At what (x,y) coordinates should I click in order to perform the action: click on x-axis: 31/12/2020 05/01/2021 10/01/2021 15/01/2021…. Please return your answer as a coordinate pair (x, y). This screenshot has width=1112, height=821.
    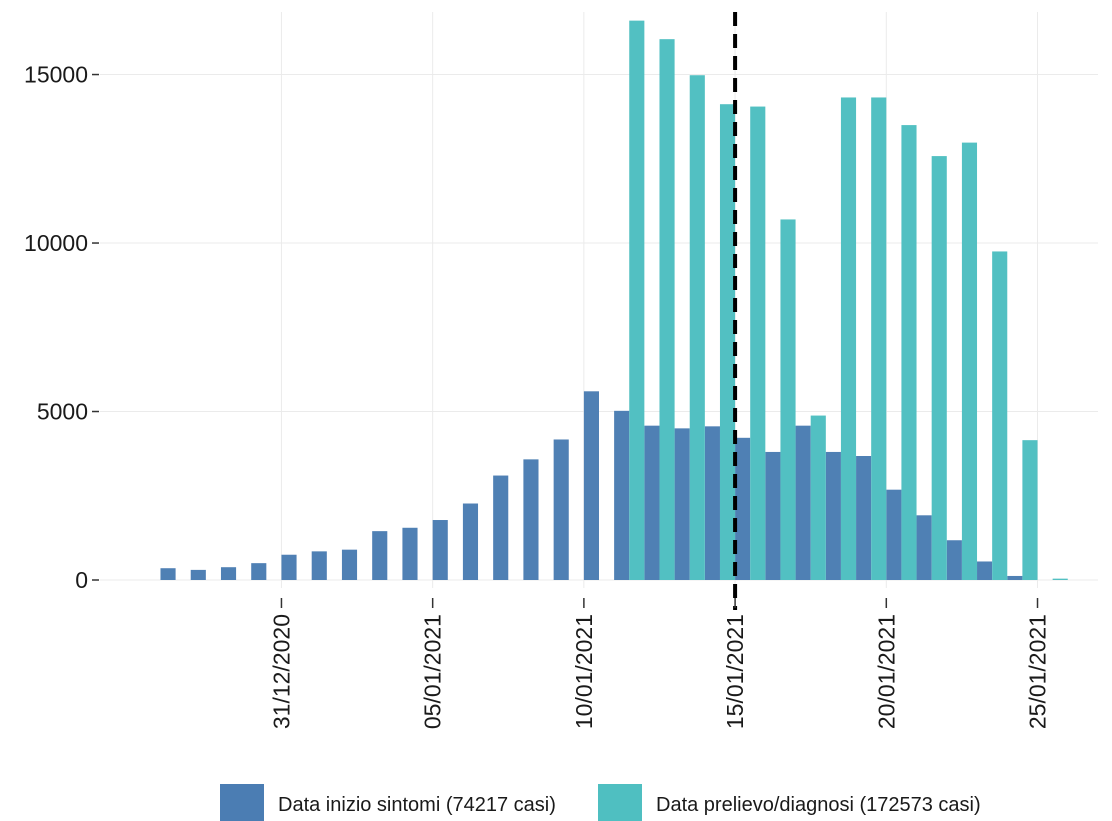
    Looking at the image, I should click on (659, 663).